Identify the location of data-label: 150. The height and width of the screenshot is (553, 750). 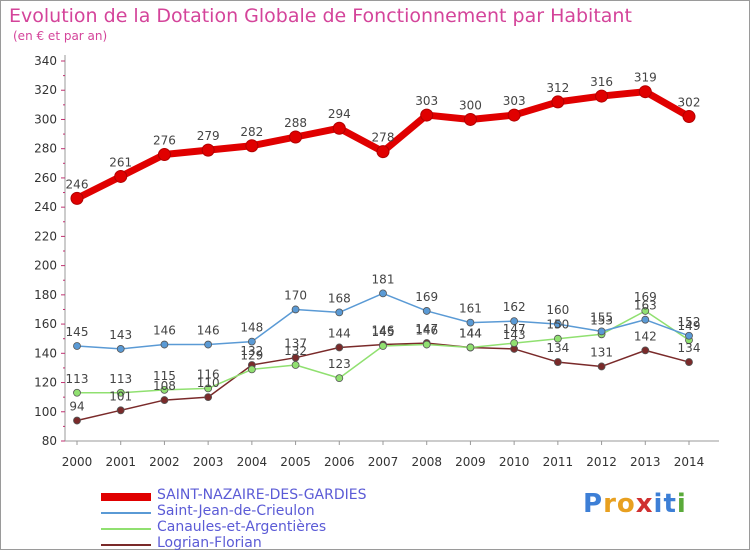
(557, 325).